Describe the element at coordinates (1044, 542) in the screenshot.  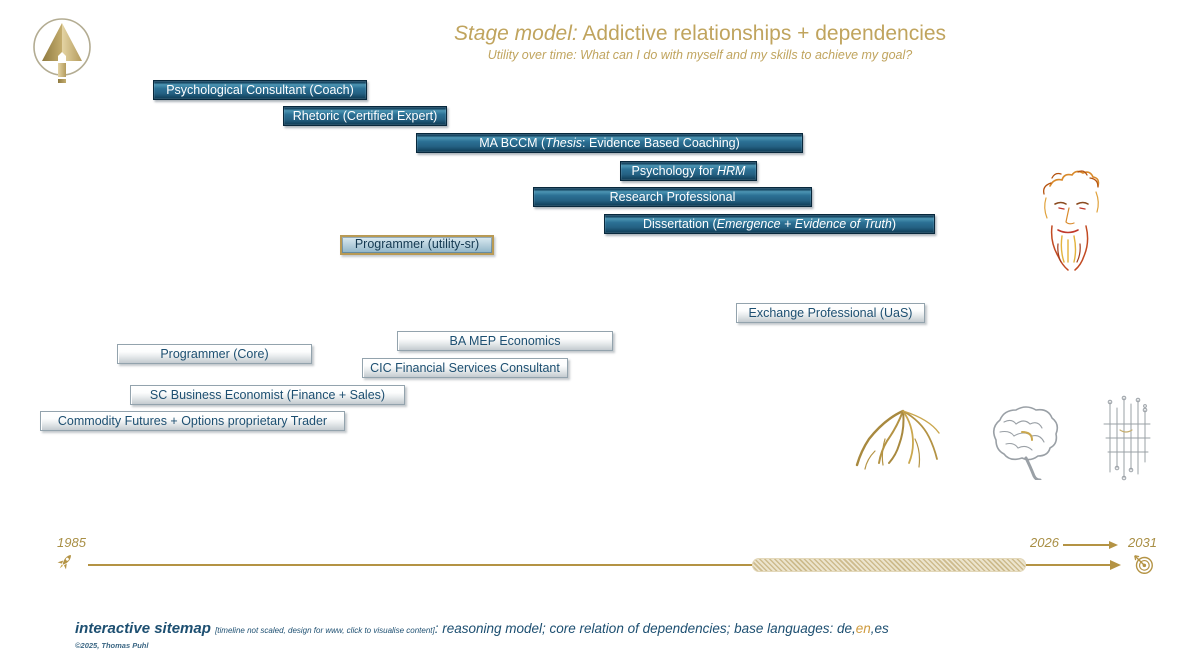
I see `milestone-year-label: 2026` at that location.